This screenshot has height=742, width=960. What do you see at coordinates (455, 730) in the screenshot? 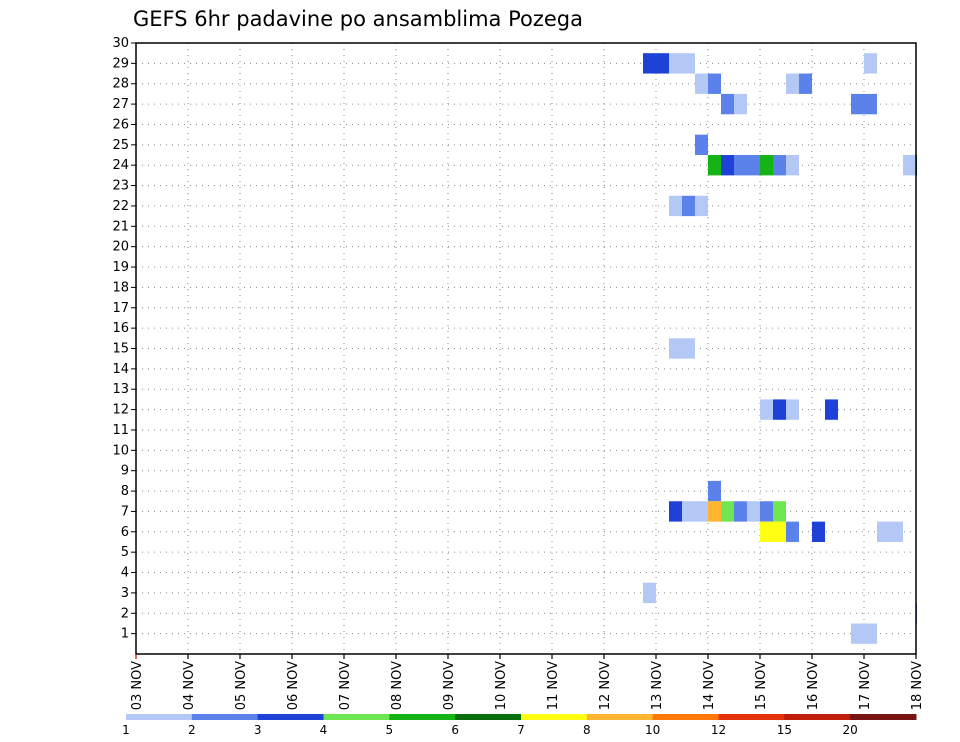
I see `legend-label: 6` at bounding box center [455, 730].